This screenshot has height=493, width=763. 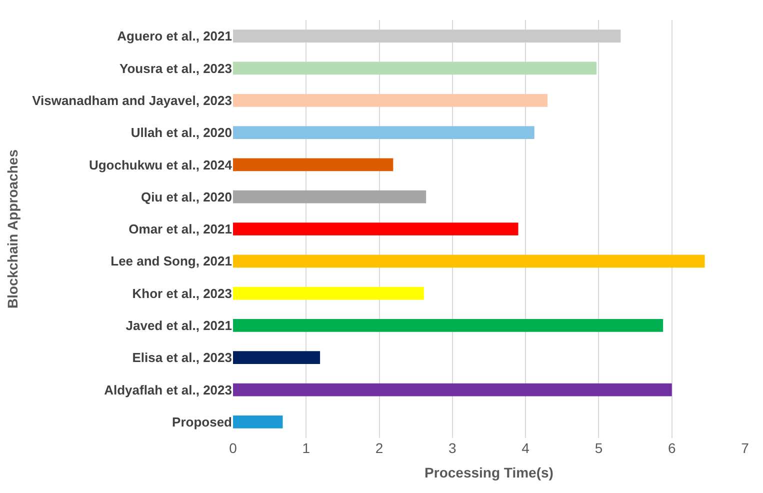 What do you see at coordinates (179, 326) in the screenshot?
I see `y-tick-label: Javed et al., 2021` at bounding box center [179, 326].